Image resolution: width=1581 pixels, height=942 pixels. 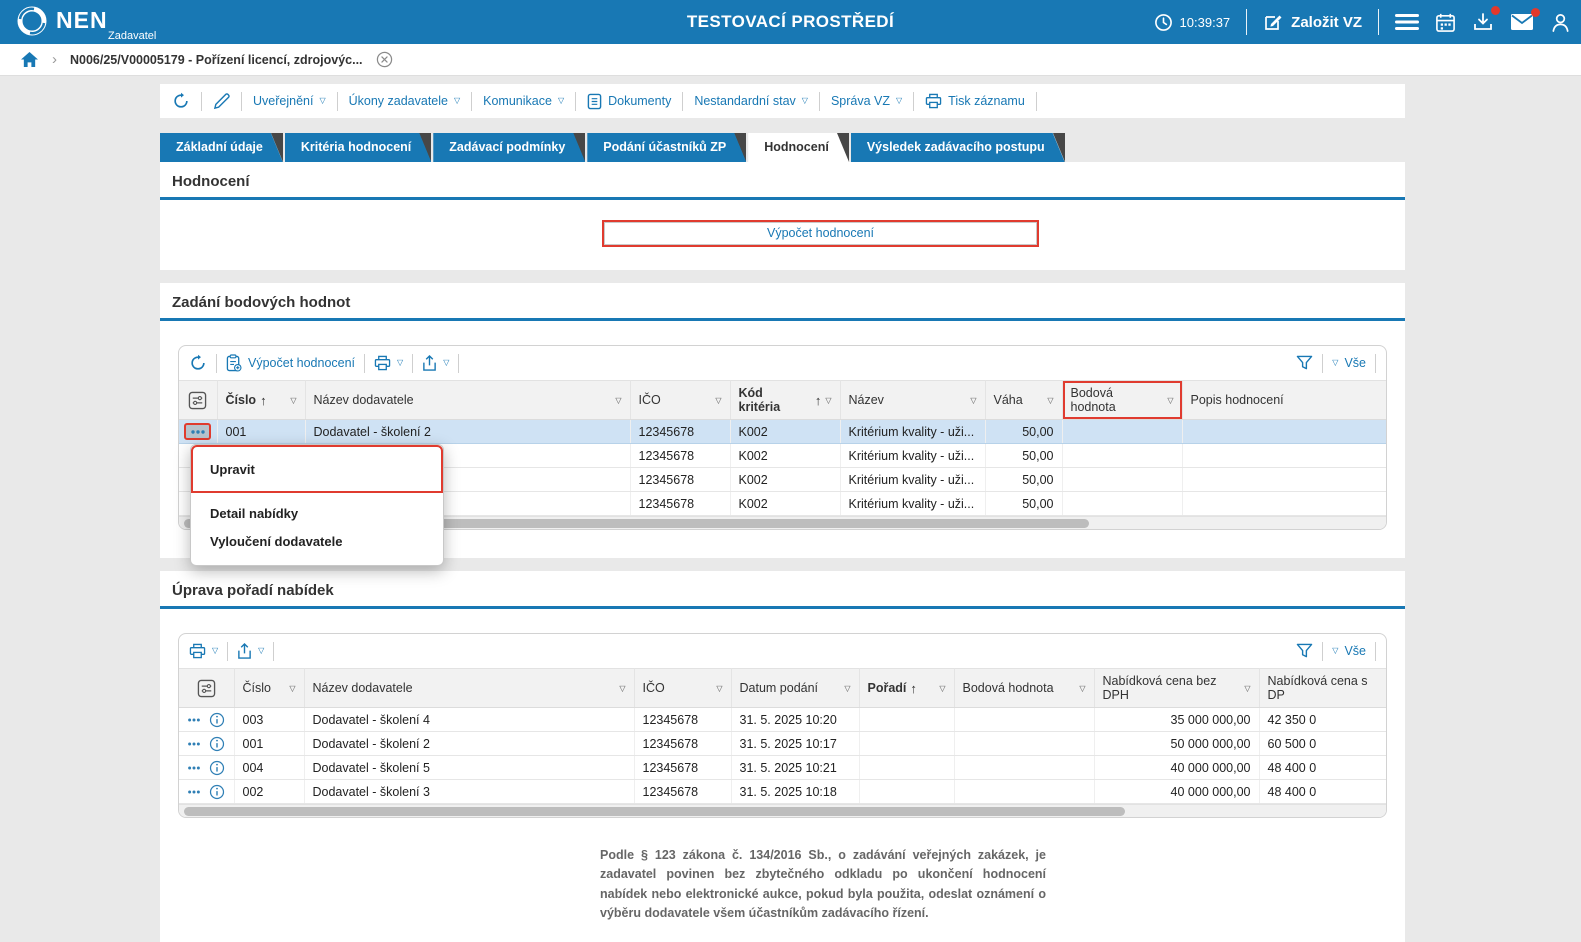 What do you see at coordinates (302, 363) in the screenshot?
I see `toolbar-label: Výpočet hodnocení` at bounding box center [302, 363].